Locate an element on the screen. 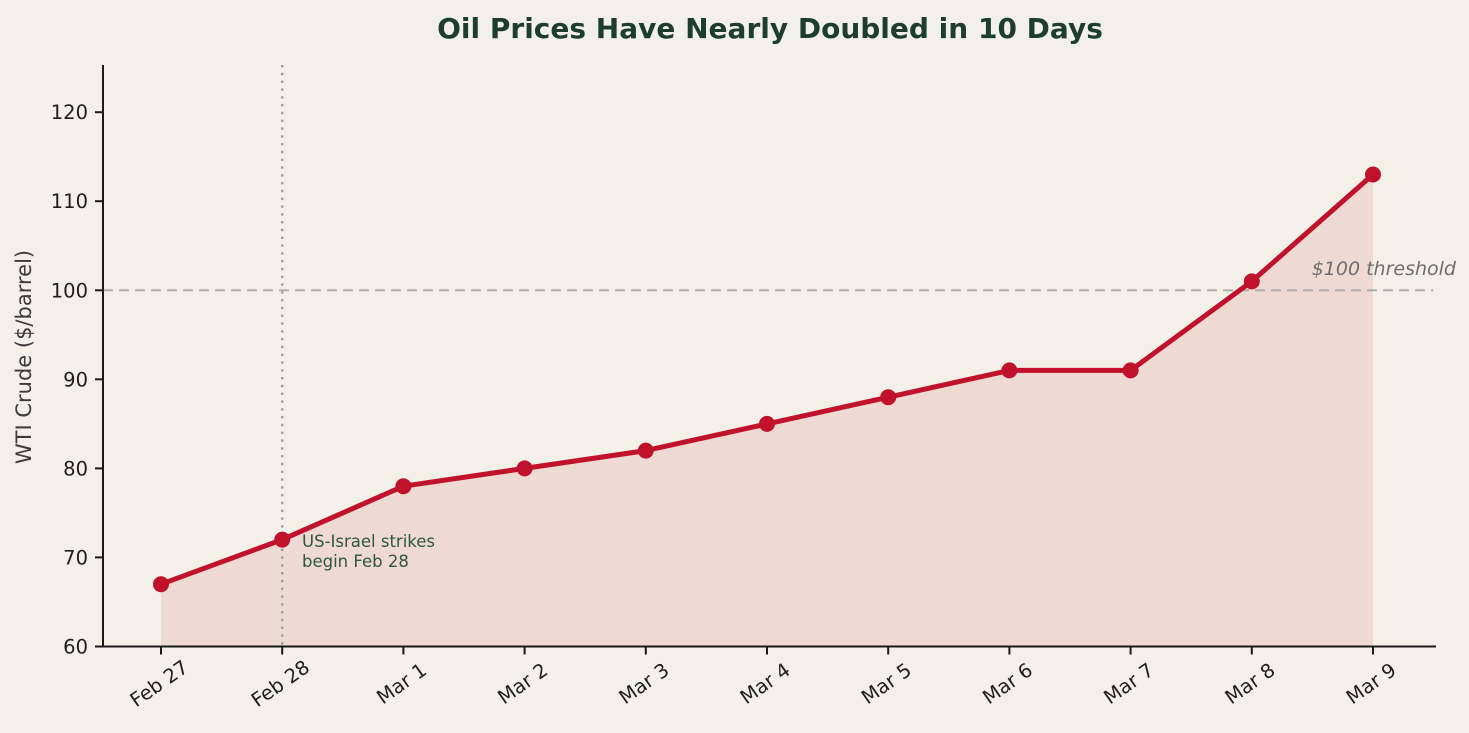 This screenshot has height=733, width=1469. x-tick-label: Feb 27 is located at coordinates (159, 683).